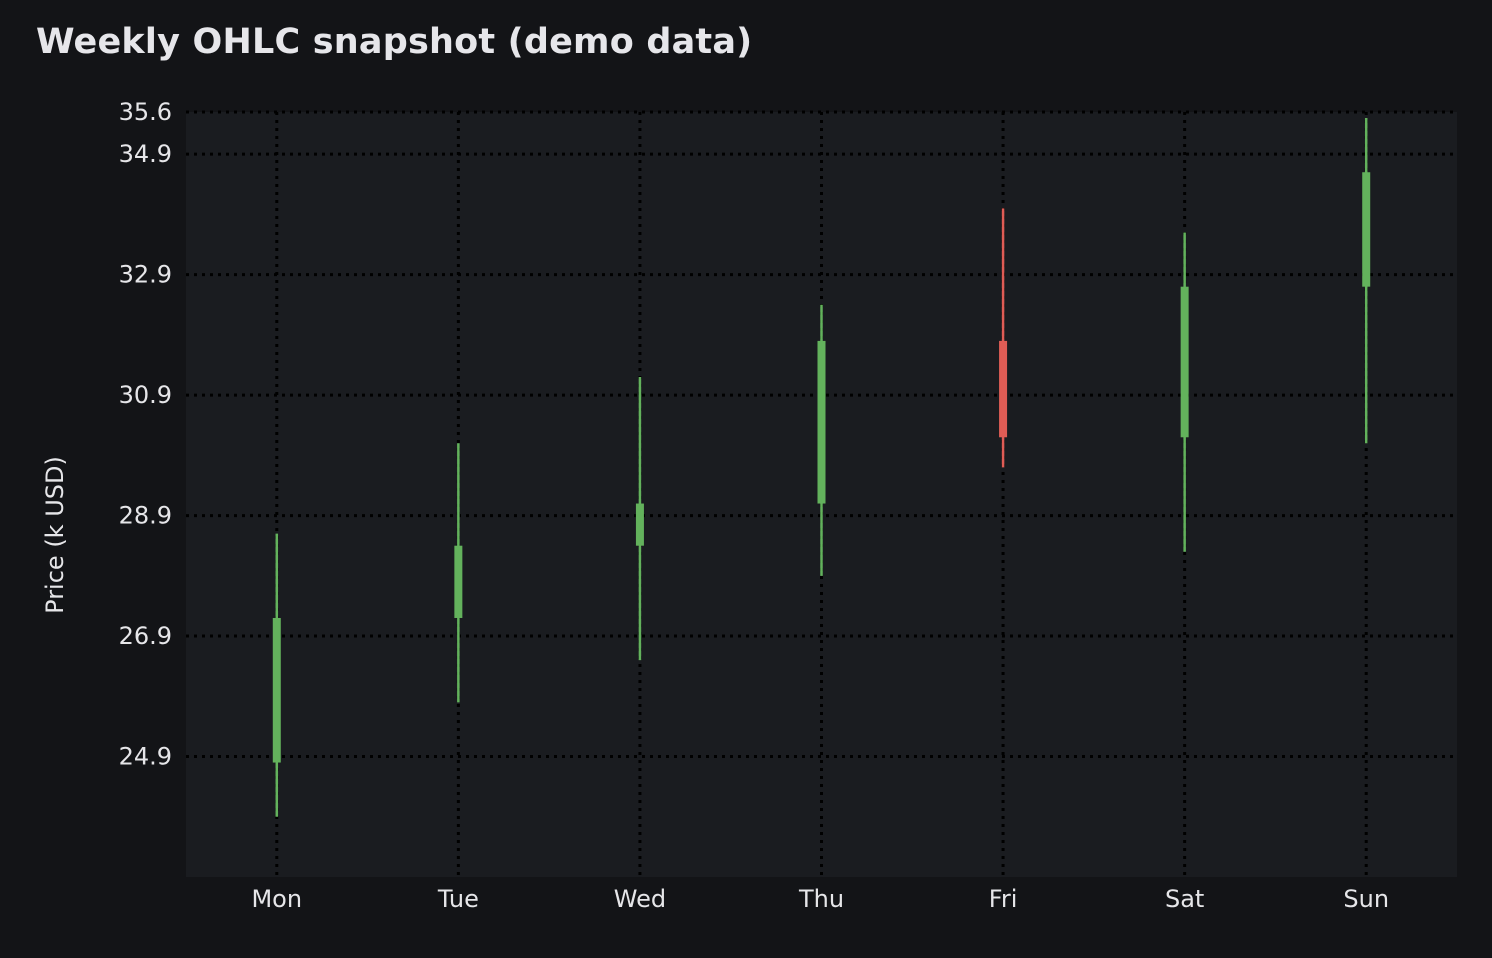 This screenshot has height=958, width=1492. What do you see at coordinates (145, 516) in the screenshot?
I see `y-tick-label: 28.9` at bounding box center [145, 516].